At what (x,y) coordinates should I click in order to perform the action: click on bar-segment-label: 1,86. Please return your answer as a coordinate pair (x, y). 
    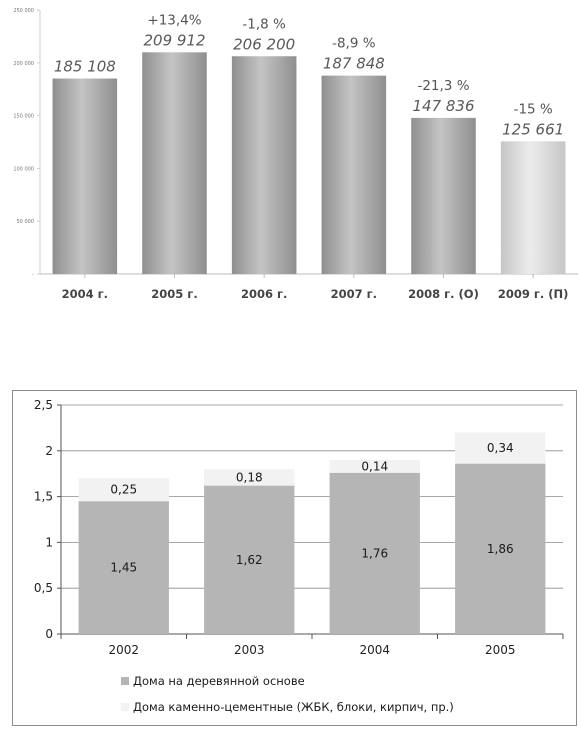
    Looking at the image, I should click on (500, 549).